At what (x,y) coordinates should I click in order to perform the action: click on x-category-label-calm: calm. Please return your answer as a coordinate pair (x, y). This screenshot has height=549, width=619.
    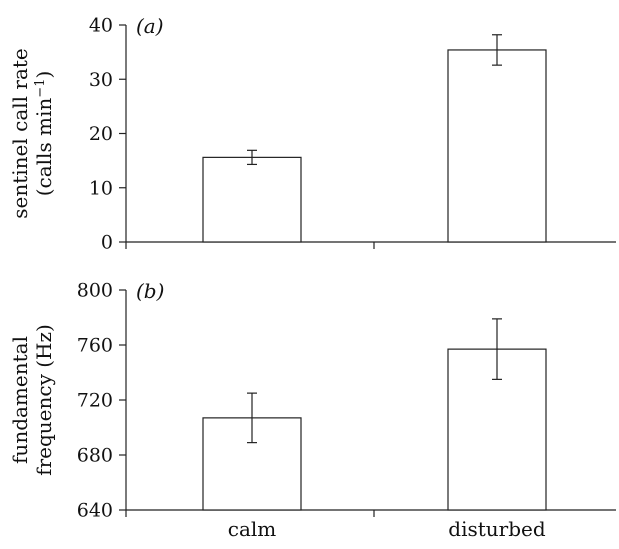
    Looking at the image, I should click on (252, 529).